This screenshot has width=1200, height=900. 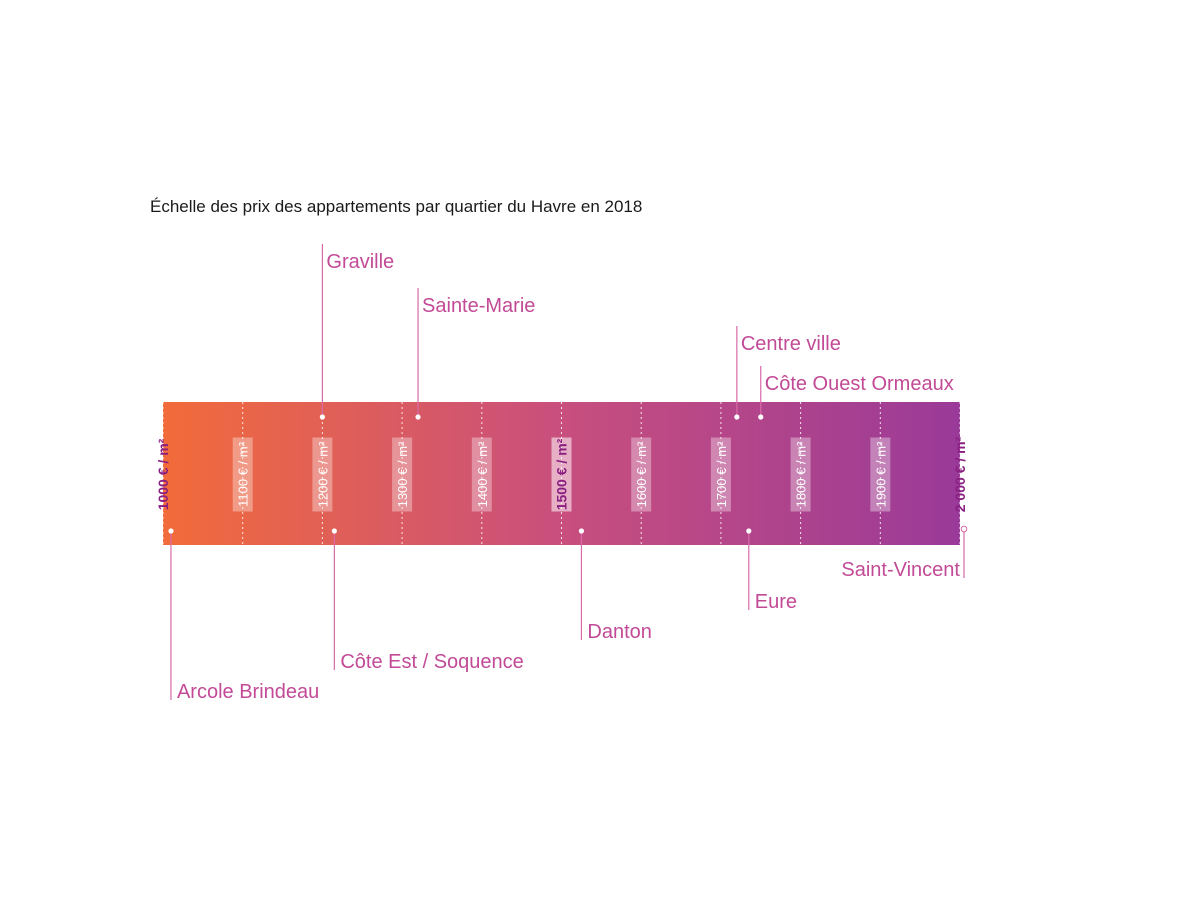 I want to click on district-label: Eure, so click(x=776, y=602).